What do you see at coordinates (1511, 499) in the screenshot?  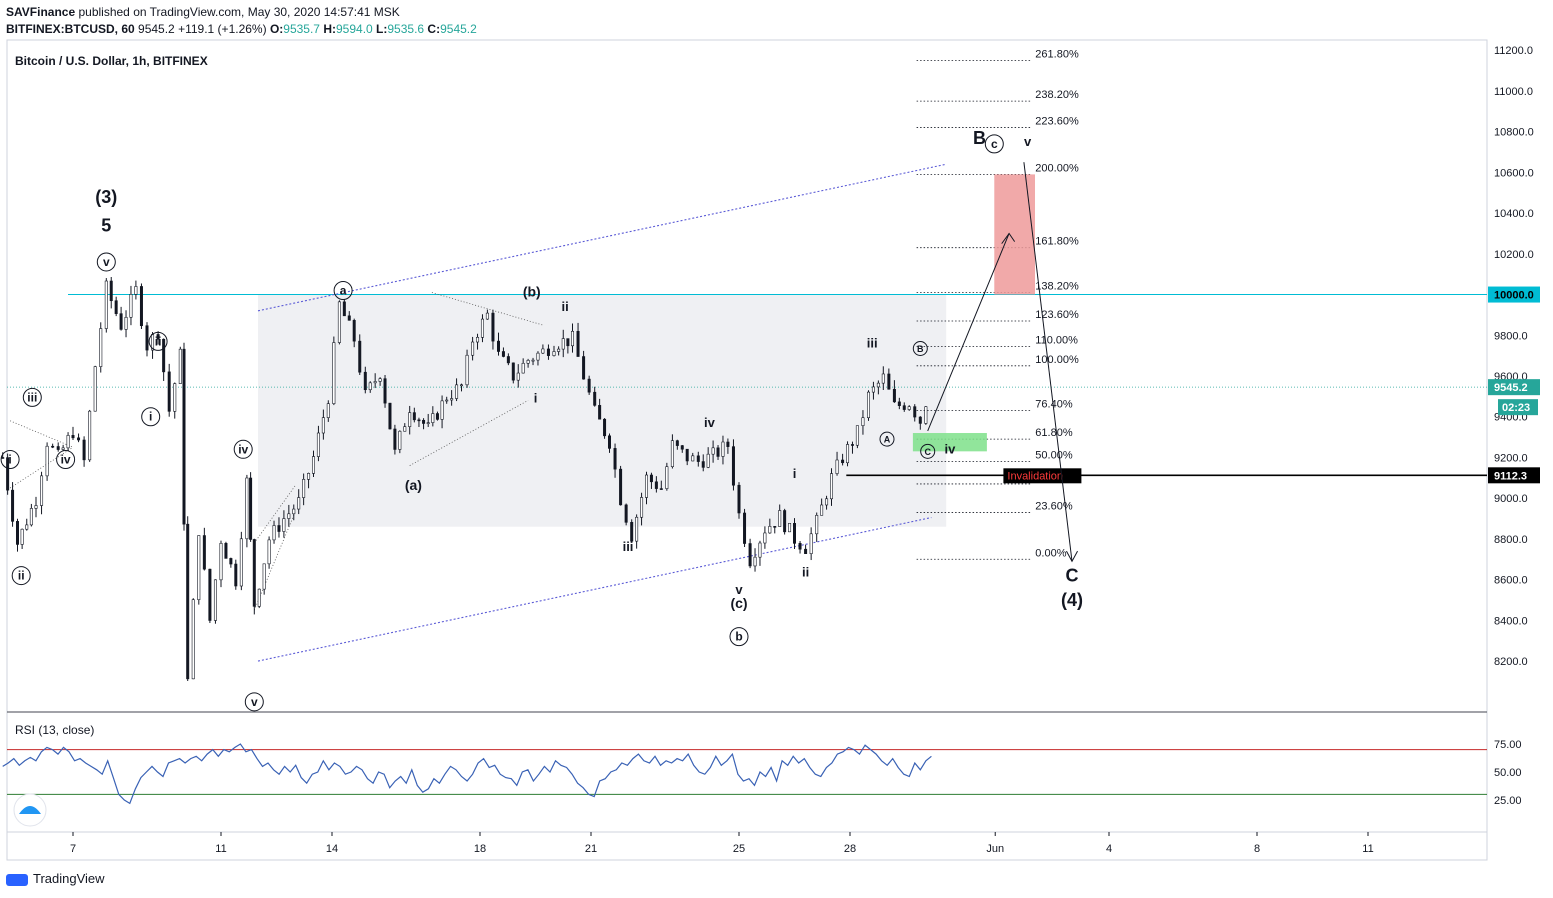 I see `price-tick-label: 9000.0` at bounding box center [1511, 499].